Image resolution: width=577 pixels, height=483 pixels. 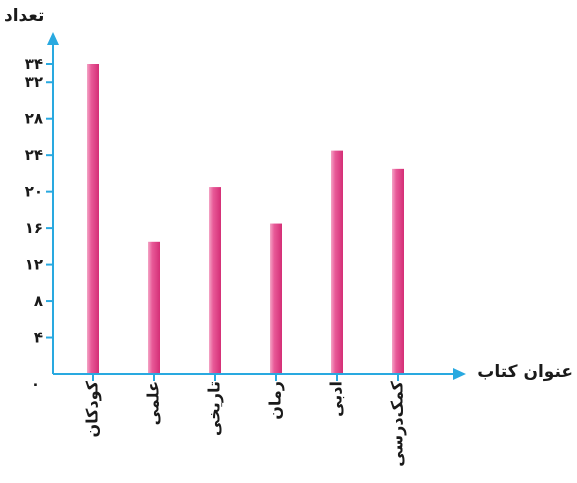 I want to click on y-tick-label: ۳۴, so click(x=34, y=64).